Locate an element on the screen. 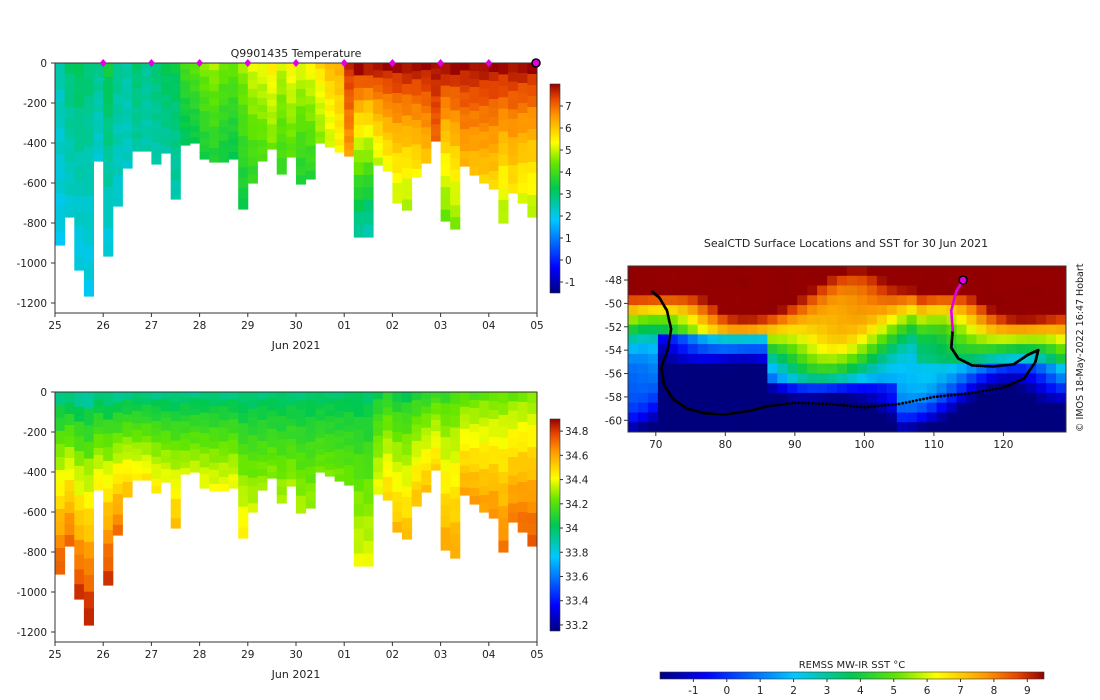  temperature-heatmap is located at coordinates (296, 180).